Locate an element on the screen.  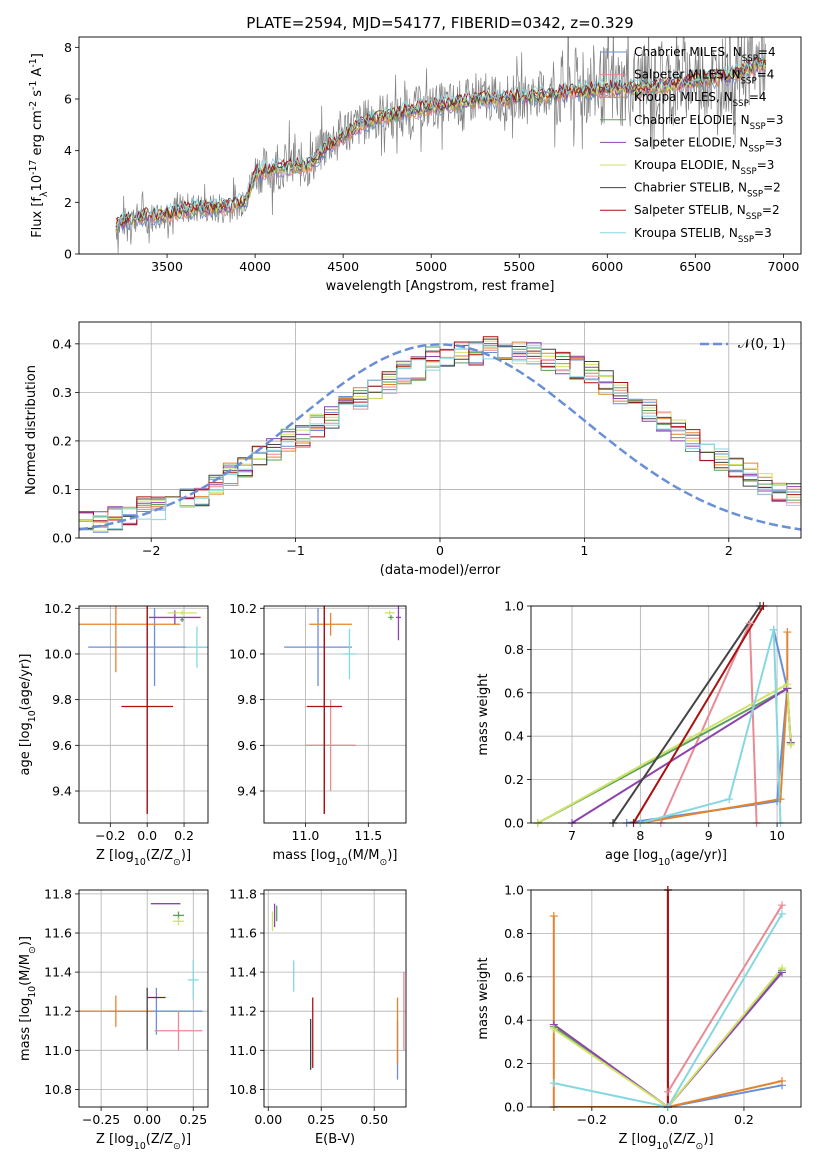
y-tick-label: 11.8 is located at coordinates (58, 893).